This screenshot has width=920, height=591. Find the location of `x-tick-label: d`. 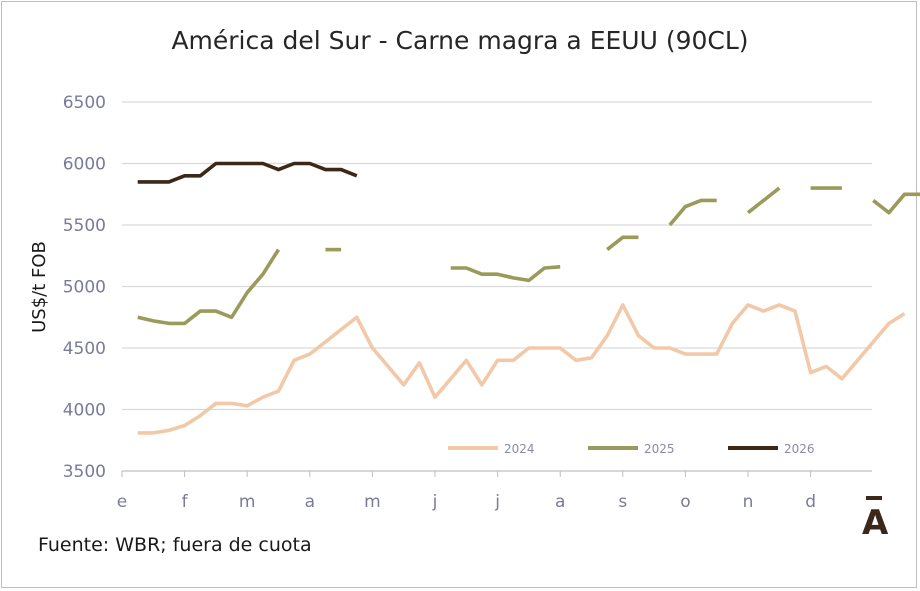

x-tick-label: d is located at coordinates (810, 502).